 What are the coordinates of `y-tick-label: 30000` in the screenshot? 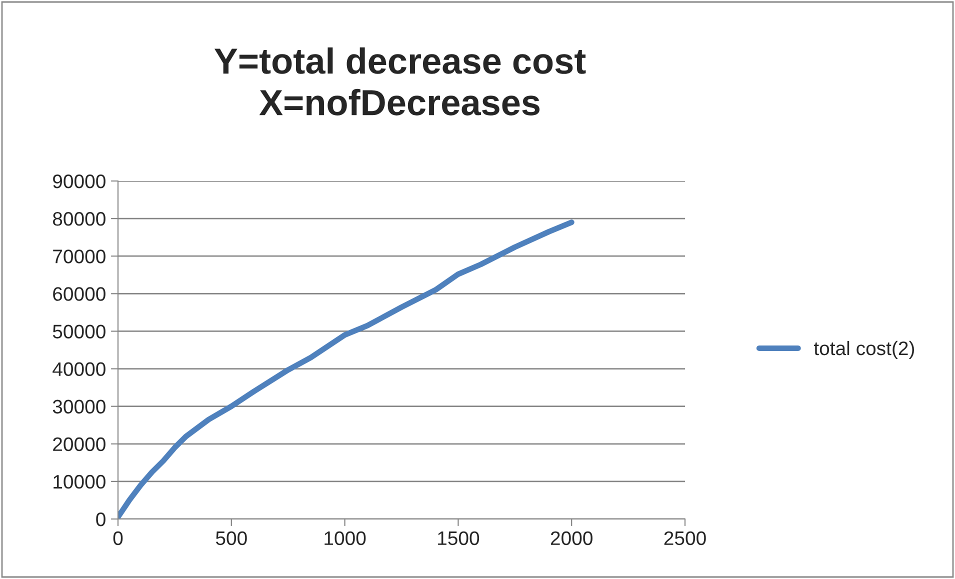 It's located at (79, 407).